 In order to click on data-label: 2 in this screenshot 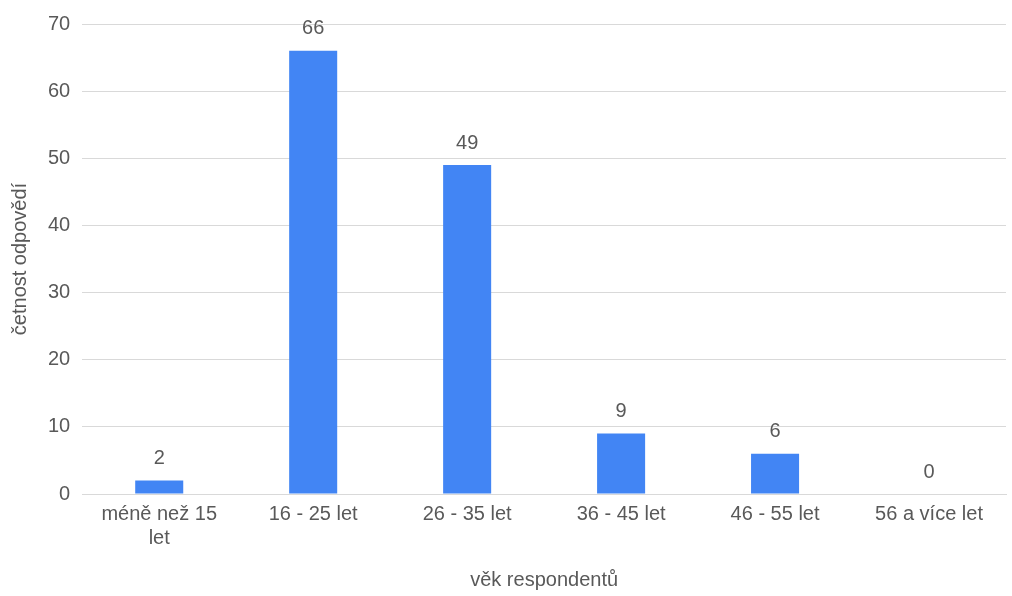, I will do `click(159, 457)`.